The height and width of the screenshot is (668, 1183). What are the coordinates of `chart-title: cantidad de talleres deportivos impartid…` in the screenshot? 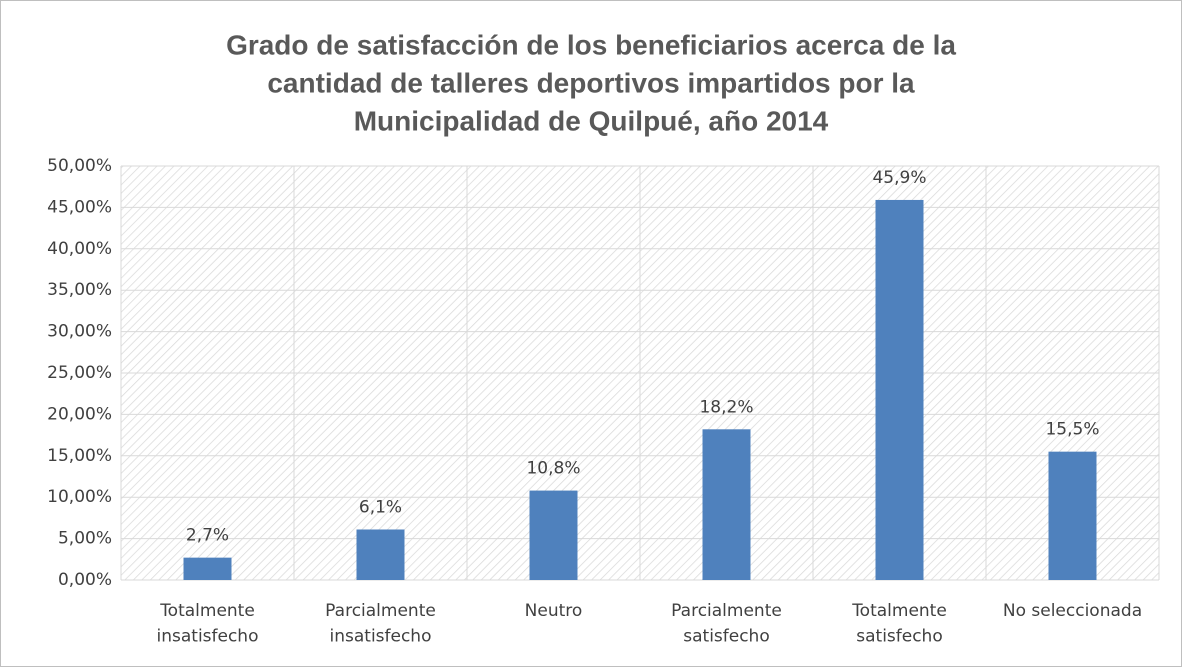 It's located at (591, 82).